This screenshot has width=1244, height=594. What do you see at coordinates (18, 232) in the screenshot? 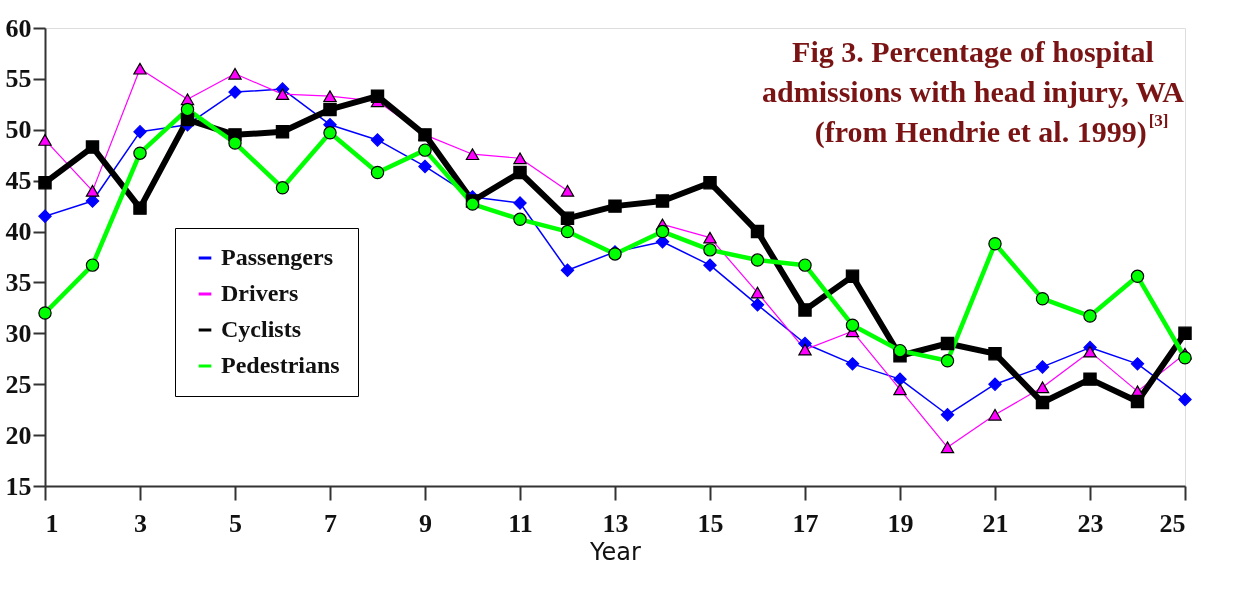
I see `y-tick-label: 40` at bounding box center [18, 232].